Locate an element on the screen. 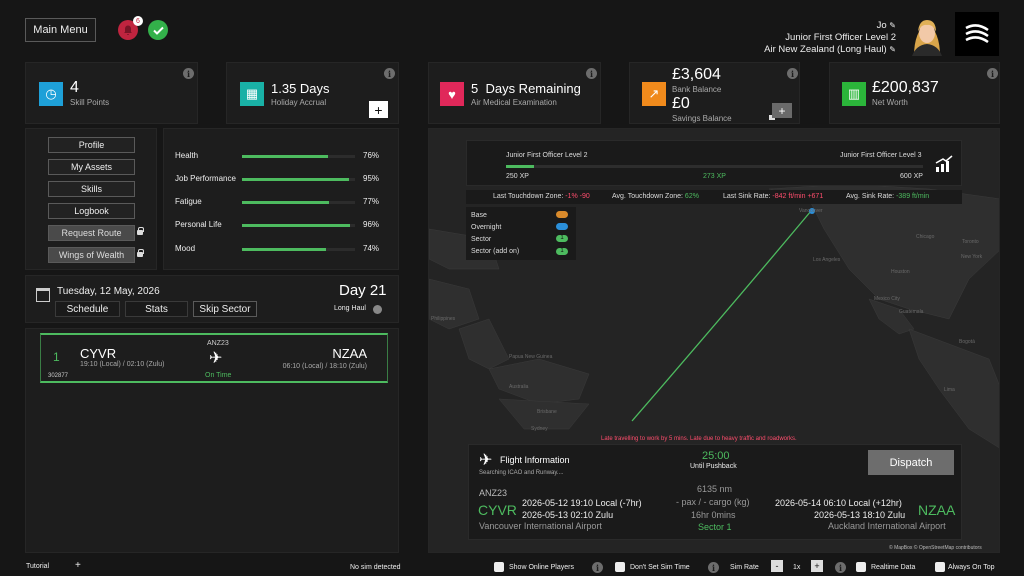 The height and width of the screenshot is (576, 1024). clock-icon: ◷ is located at coordinates (51, 94).